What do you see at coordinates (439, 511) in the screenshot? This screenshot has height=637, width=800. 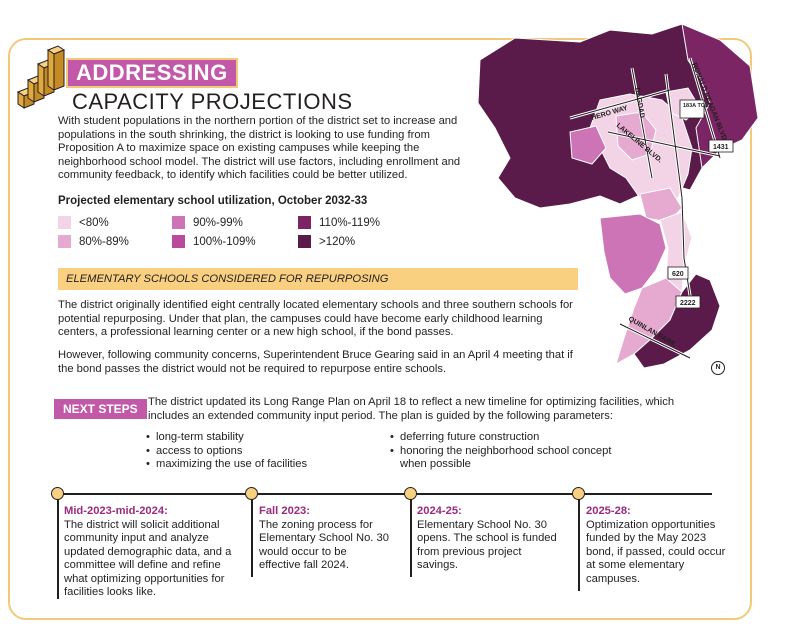 I see `timeline-label: 2024-25:` at bounding box center [439, 511].